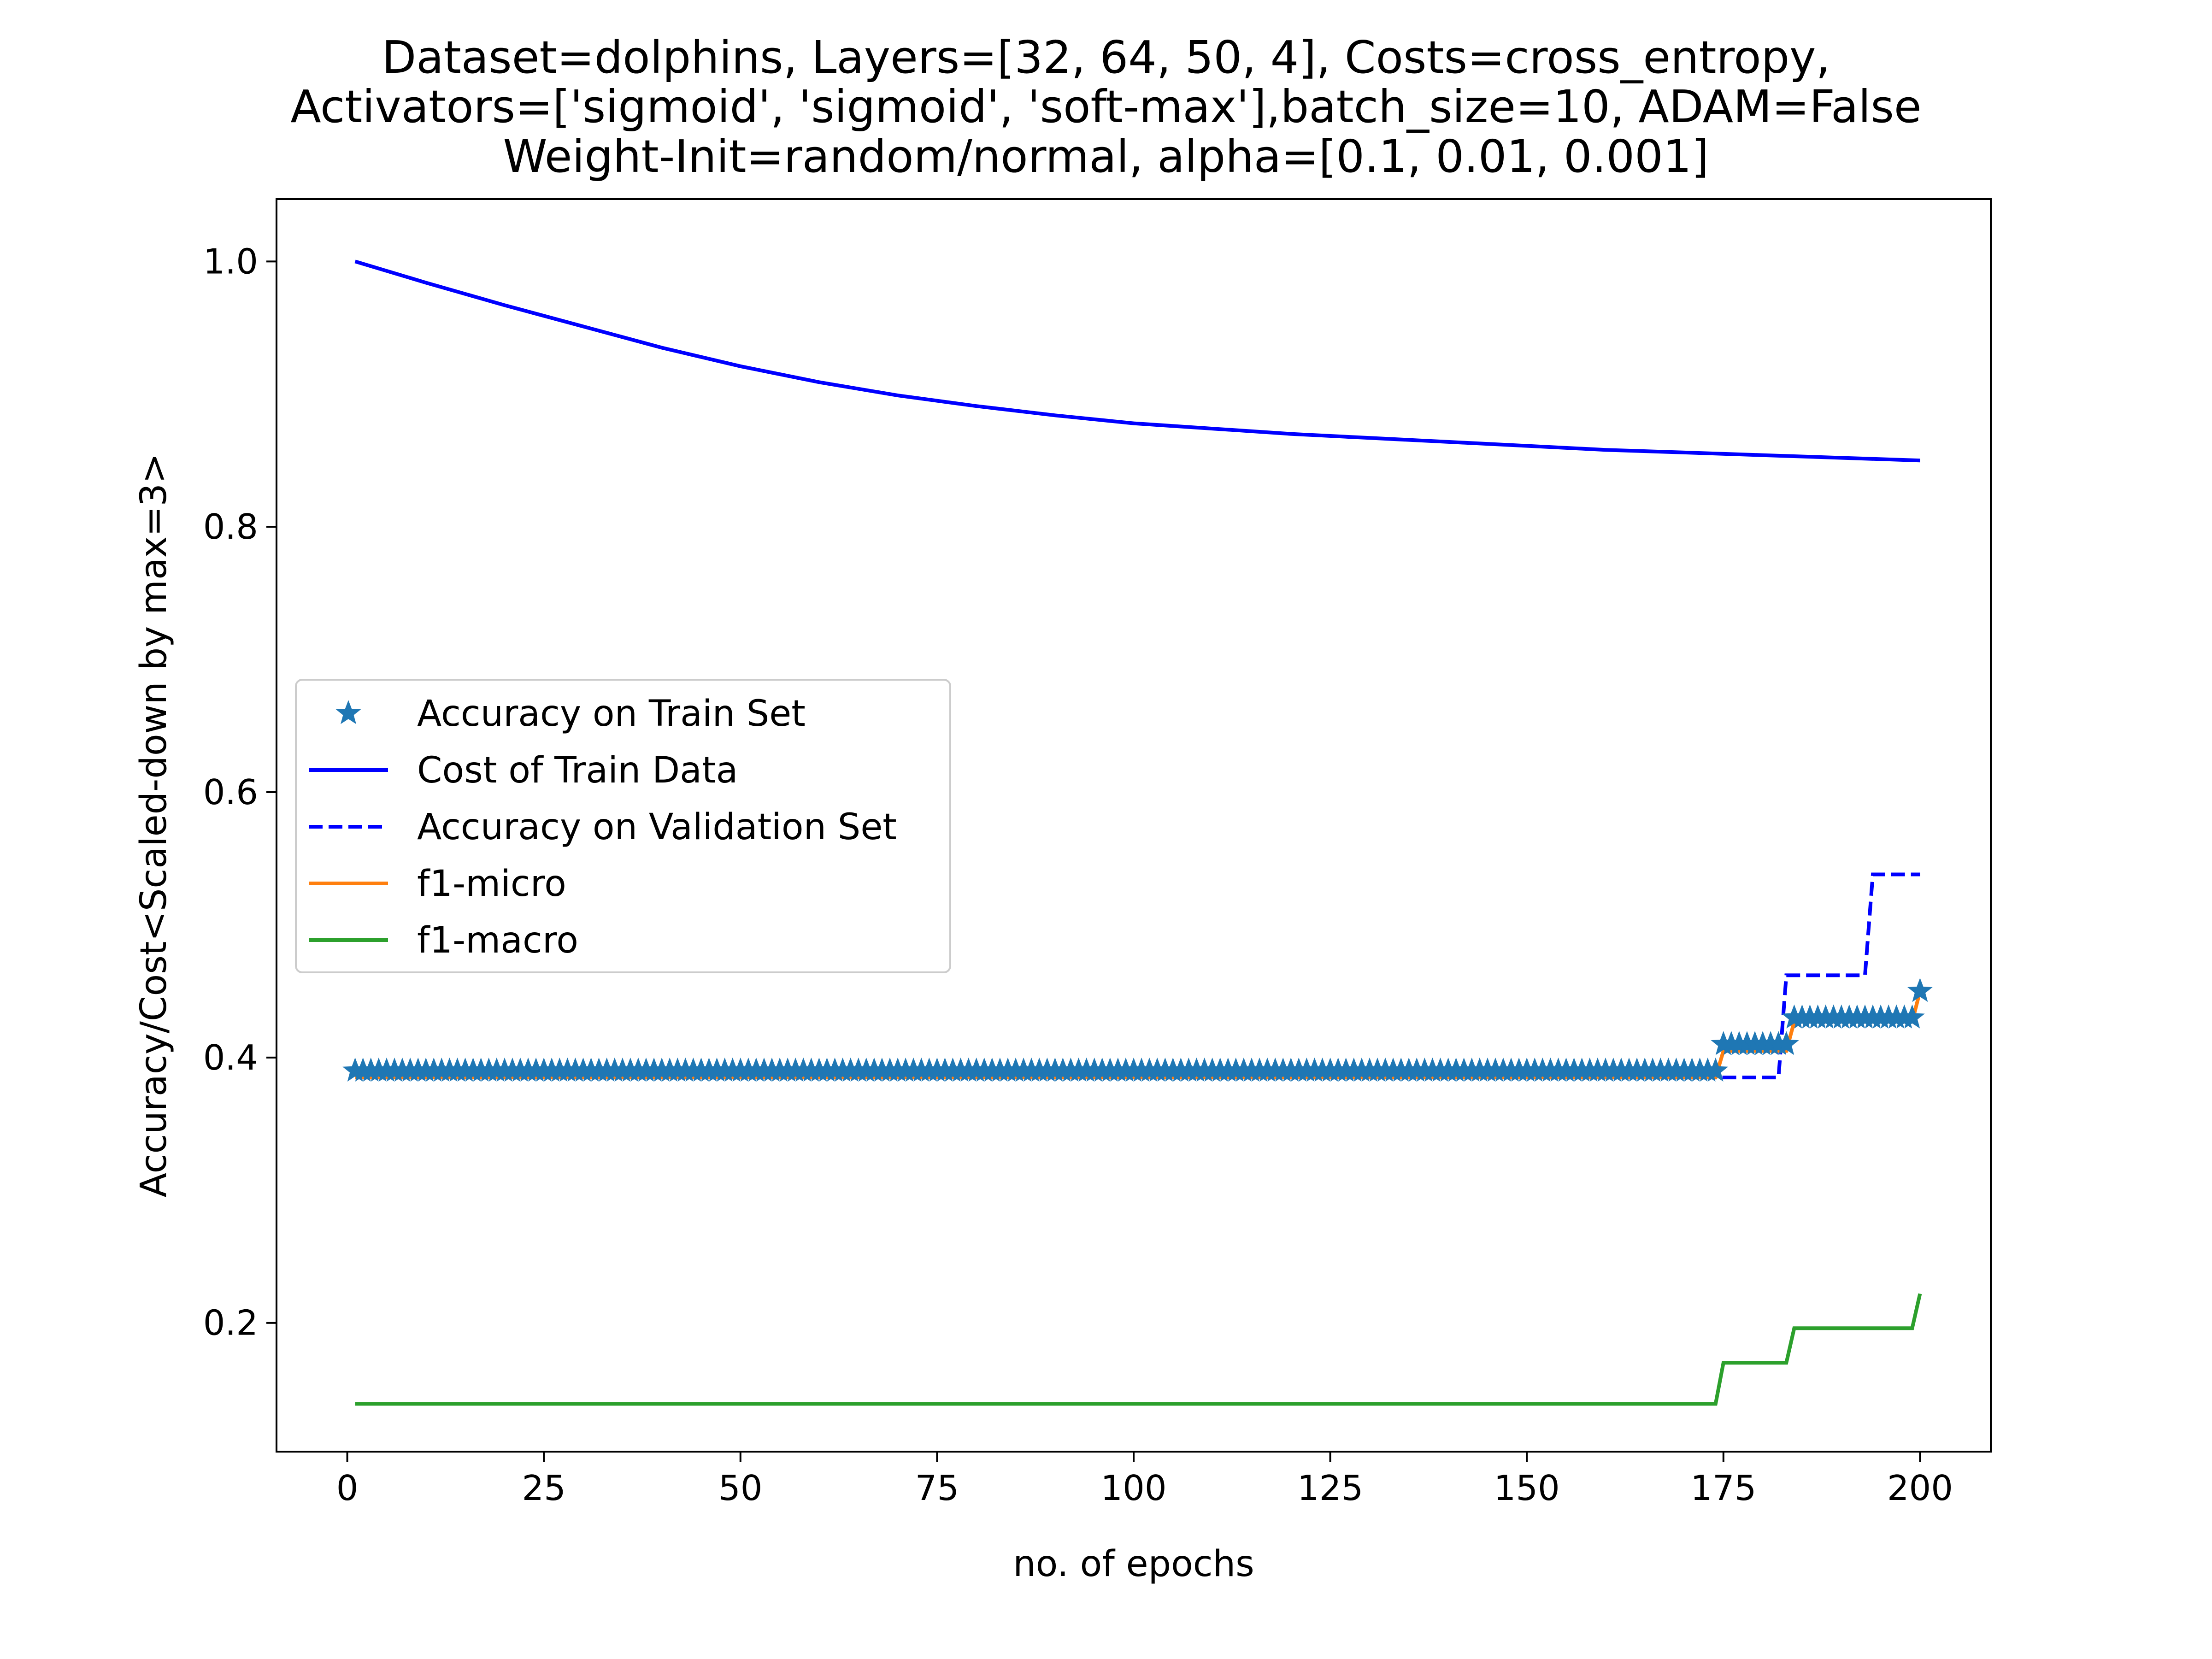 The image size is (2212, 1659). What do you see at coordinates (577, 770) in the screenshot?
I see `legend-label: Cost of Train Data` at bounding box center [577, 770].